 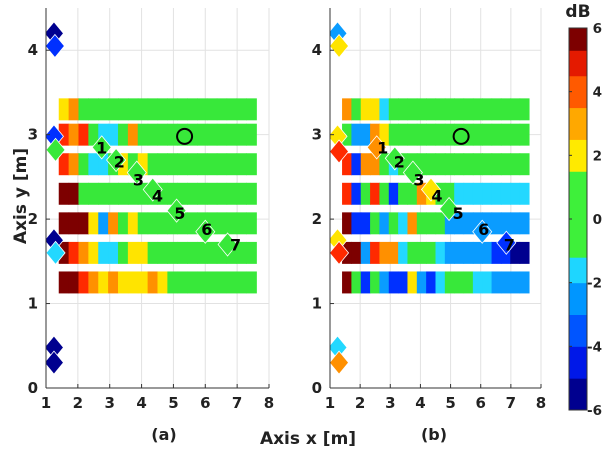 I want to click on y-axis-label: Axis y [m], so click(x=21, y=196).